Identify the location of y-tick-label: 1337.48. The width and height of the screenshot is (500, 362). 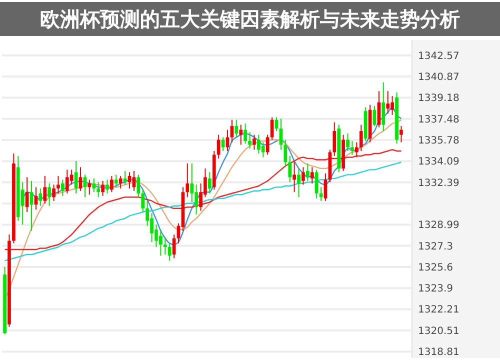
(439, 120).